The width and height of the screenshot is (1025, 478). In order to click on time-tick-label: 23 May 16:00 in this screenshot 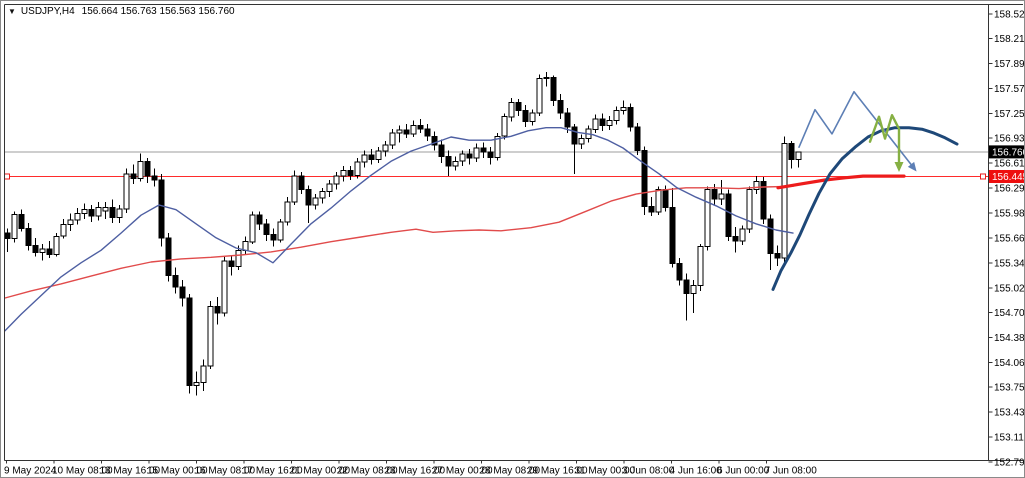, I will do `click(415, 471)`.